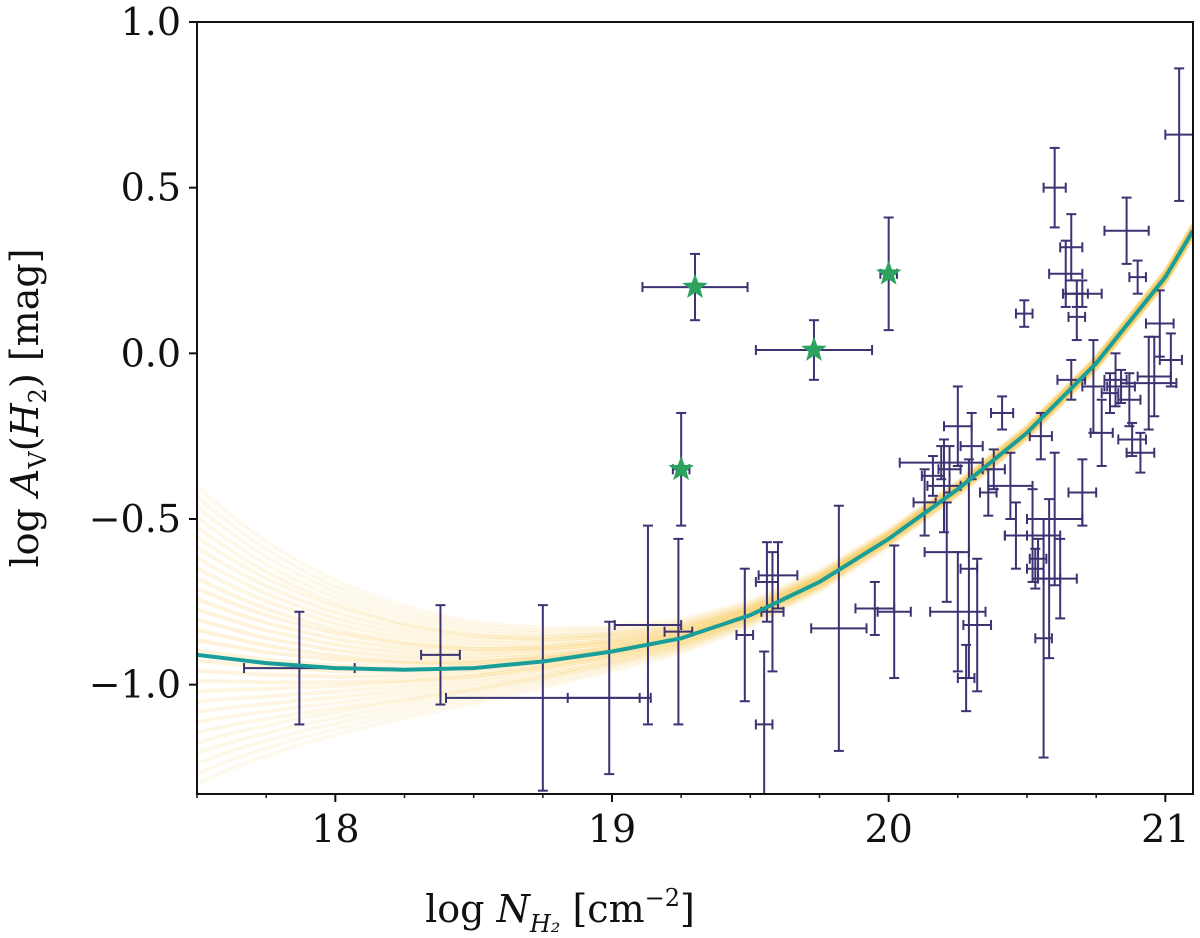 This screenshot has width=1200, height=938. What do you see at coordinates (135, 519) in the screenshot?
I see `y-tick-label: −0.5` at bounding box center [135, 519].